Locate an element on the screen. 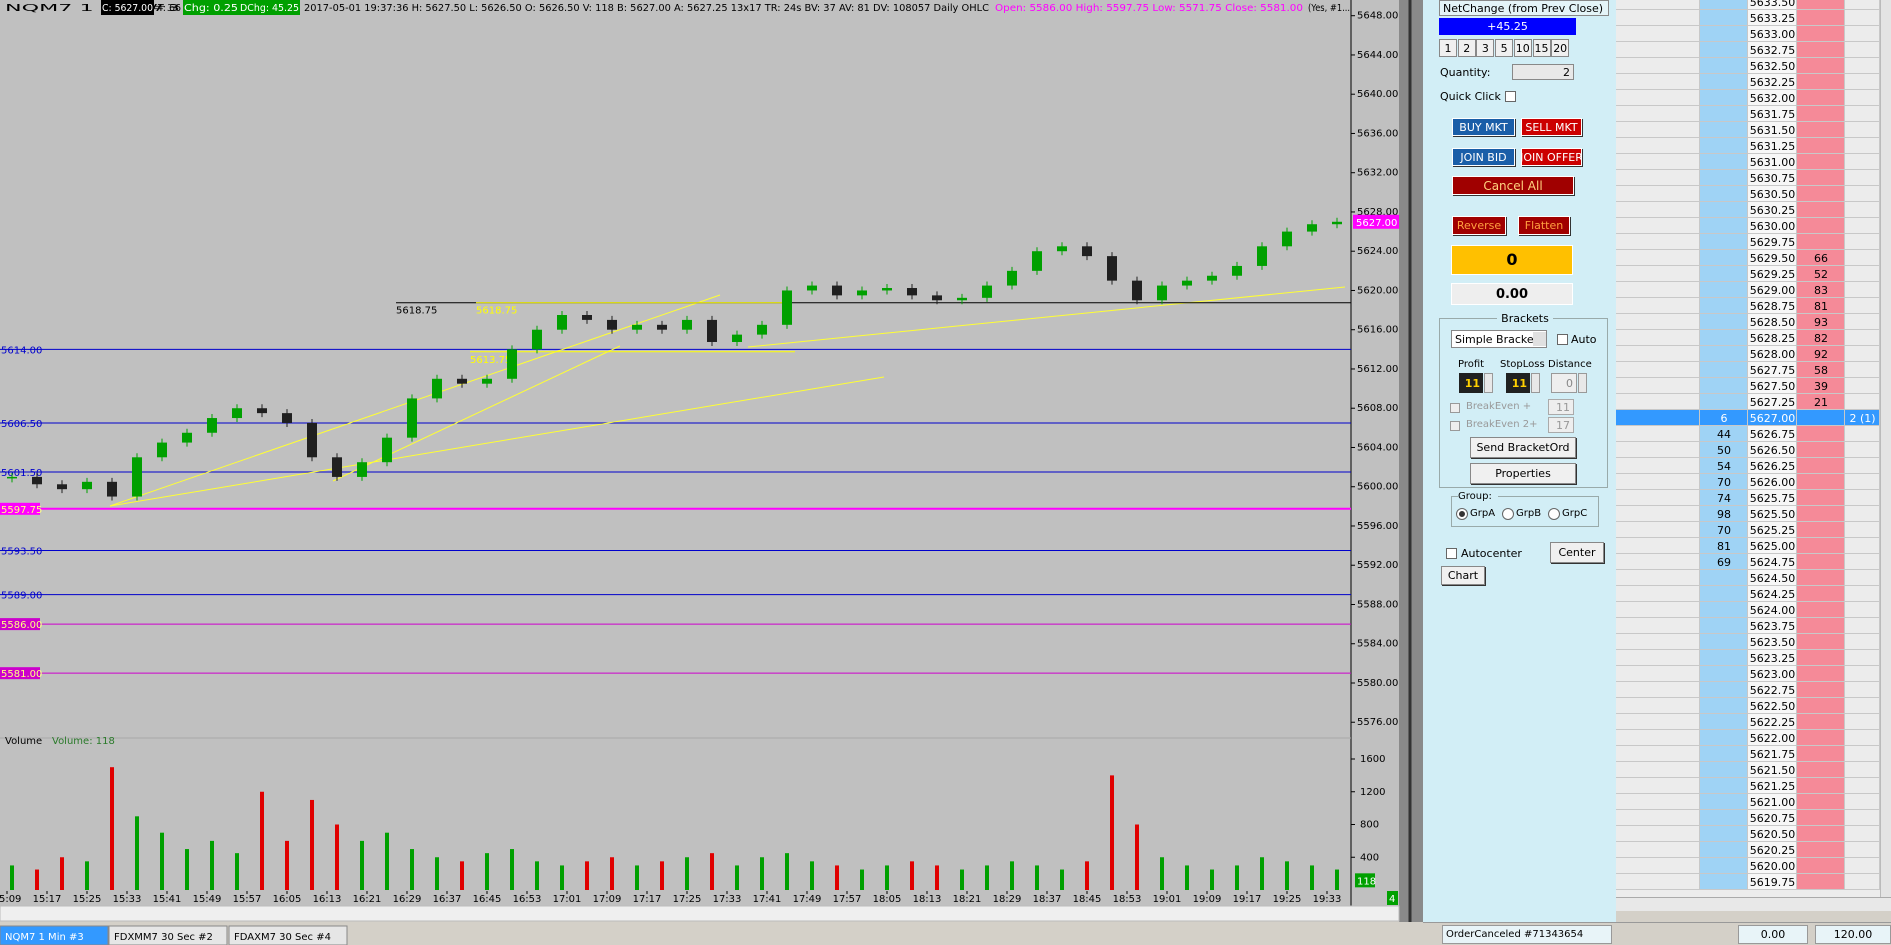 This screenshot has height=945, width=1891. volume-tick-label: 1200 is located at coordinates (1372, 792).